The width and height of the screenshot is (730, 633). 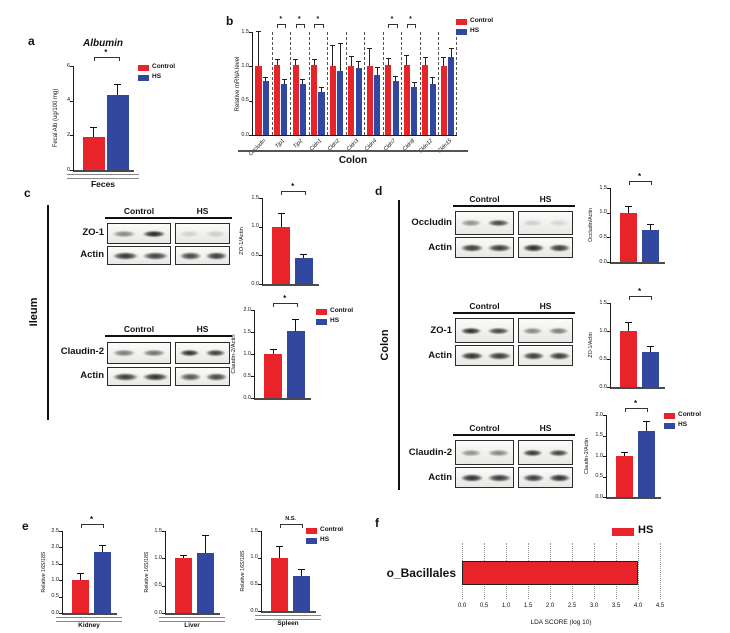 I want to click on panel-label-c: c, so click(x=27, y=193).